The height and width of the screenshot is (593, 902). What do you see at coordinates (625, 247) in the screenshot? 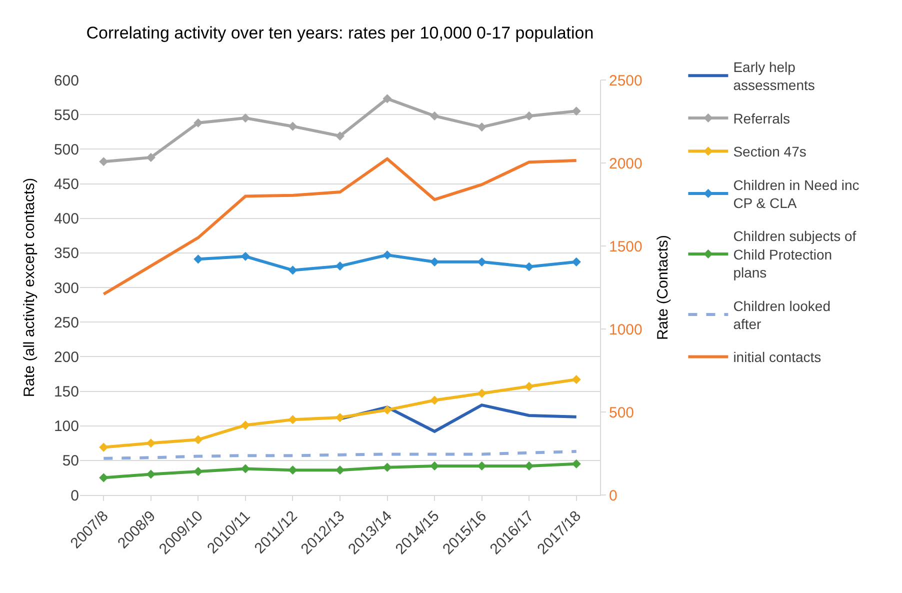
I see `y2-tick-label: 1500` at bounding box center [625, 247].